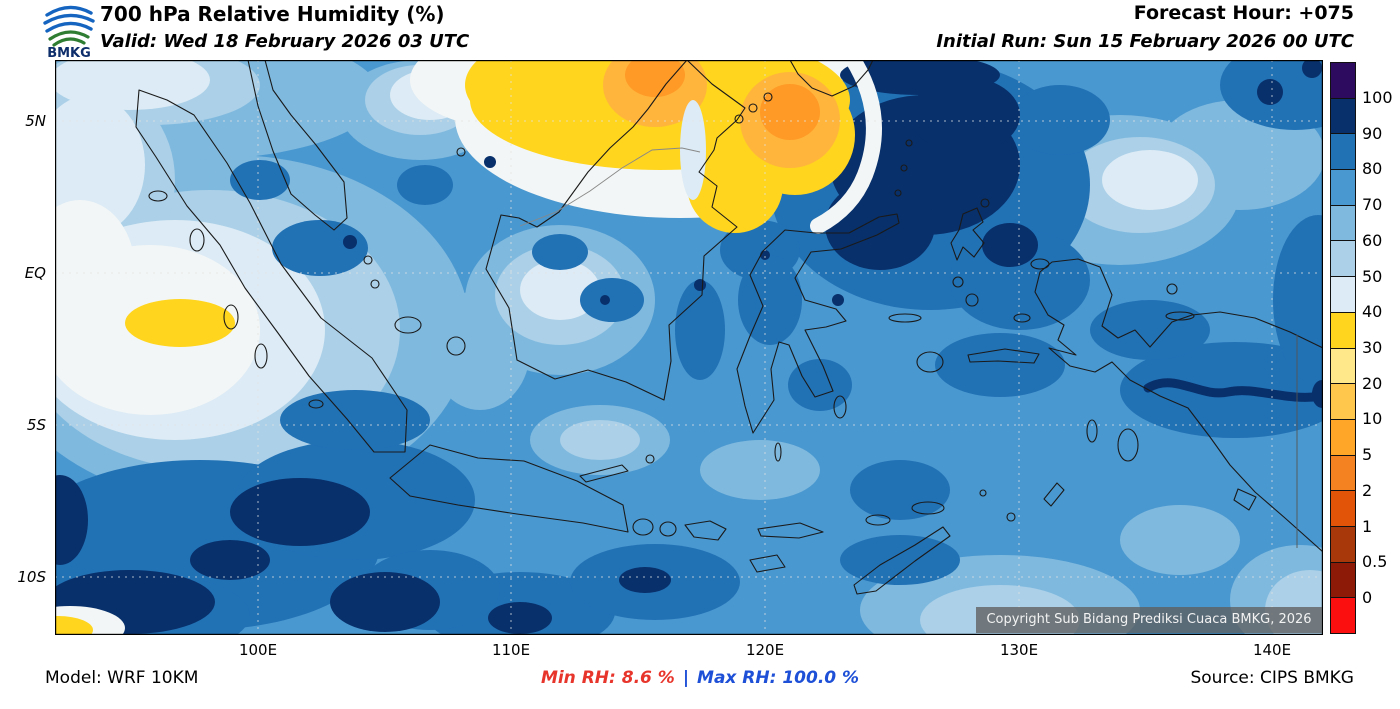 This screenshot has height=709, width=1400. I want to click on rh-colorbar, so click(1343, 348).